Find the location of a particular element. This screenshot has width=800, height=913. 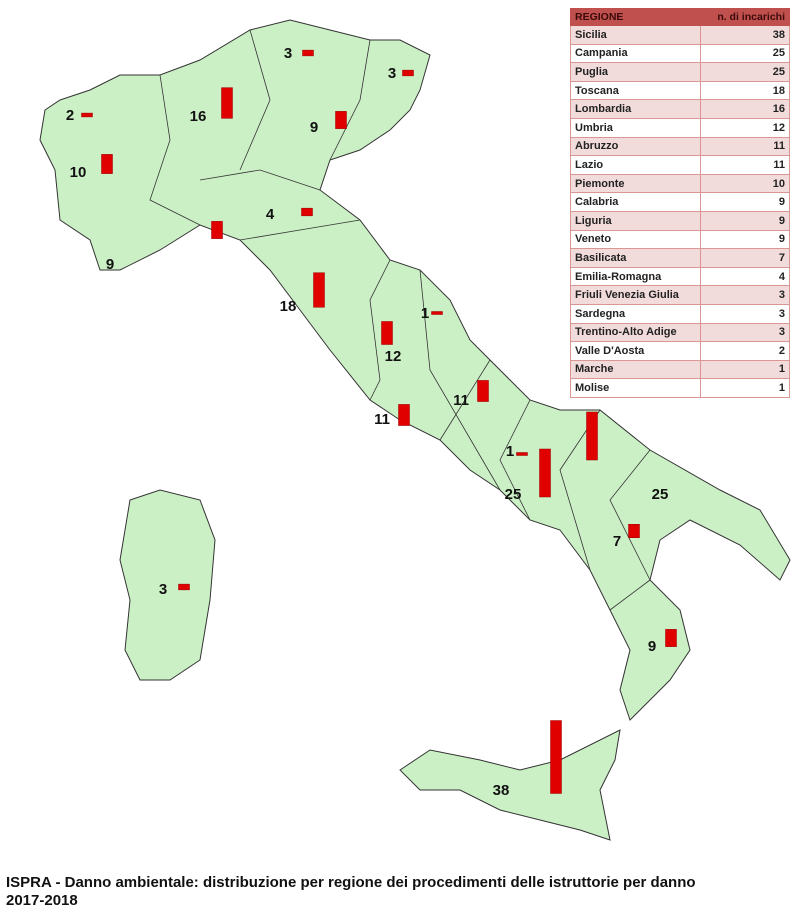

table-row: Sardegna 3 is located at coordinates (679, 313).